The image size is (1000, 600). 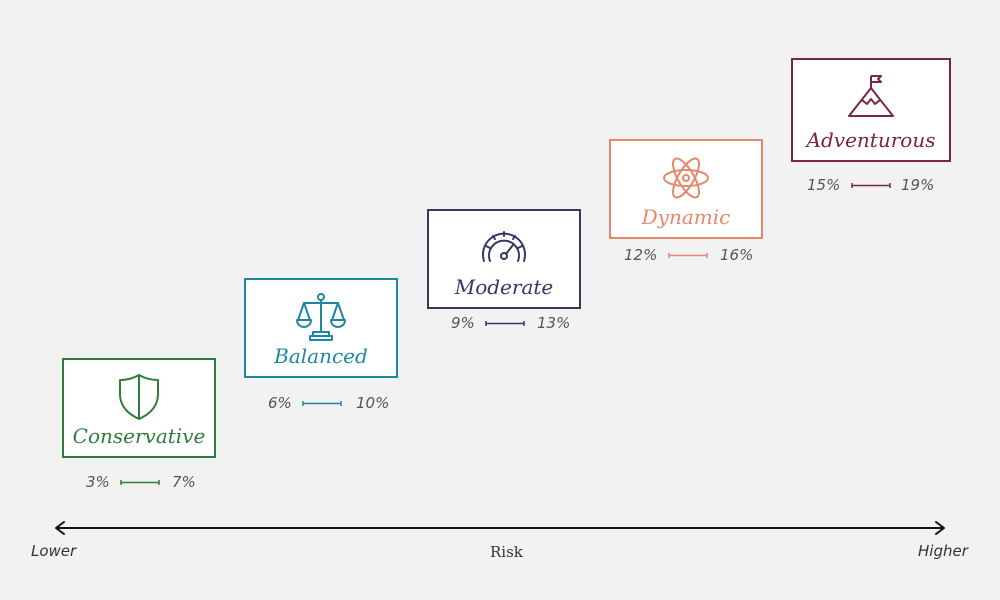 What do you see at coordinates (98, 482) in the screenshot?
I see `range-low: 3%` at bounding box center [98, 482].